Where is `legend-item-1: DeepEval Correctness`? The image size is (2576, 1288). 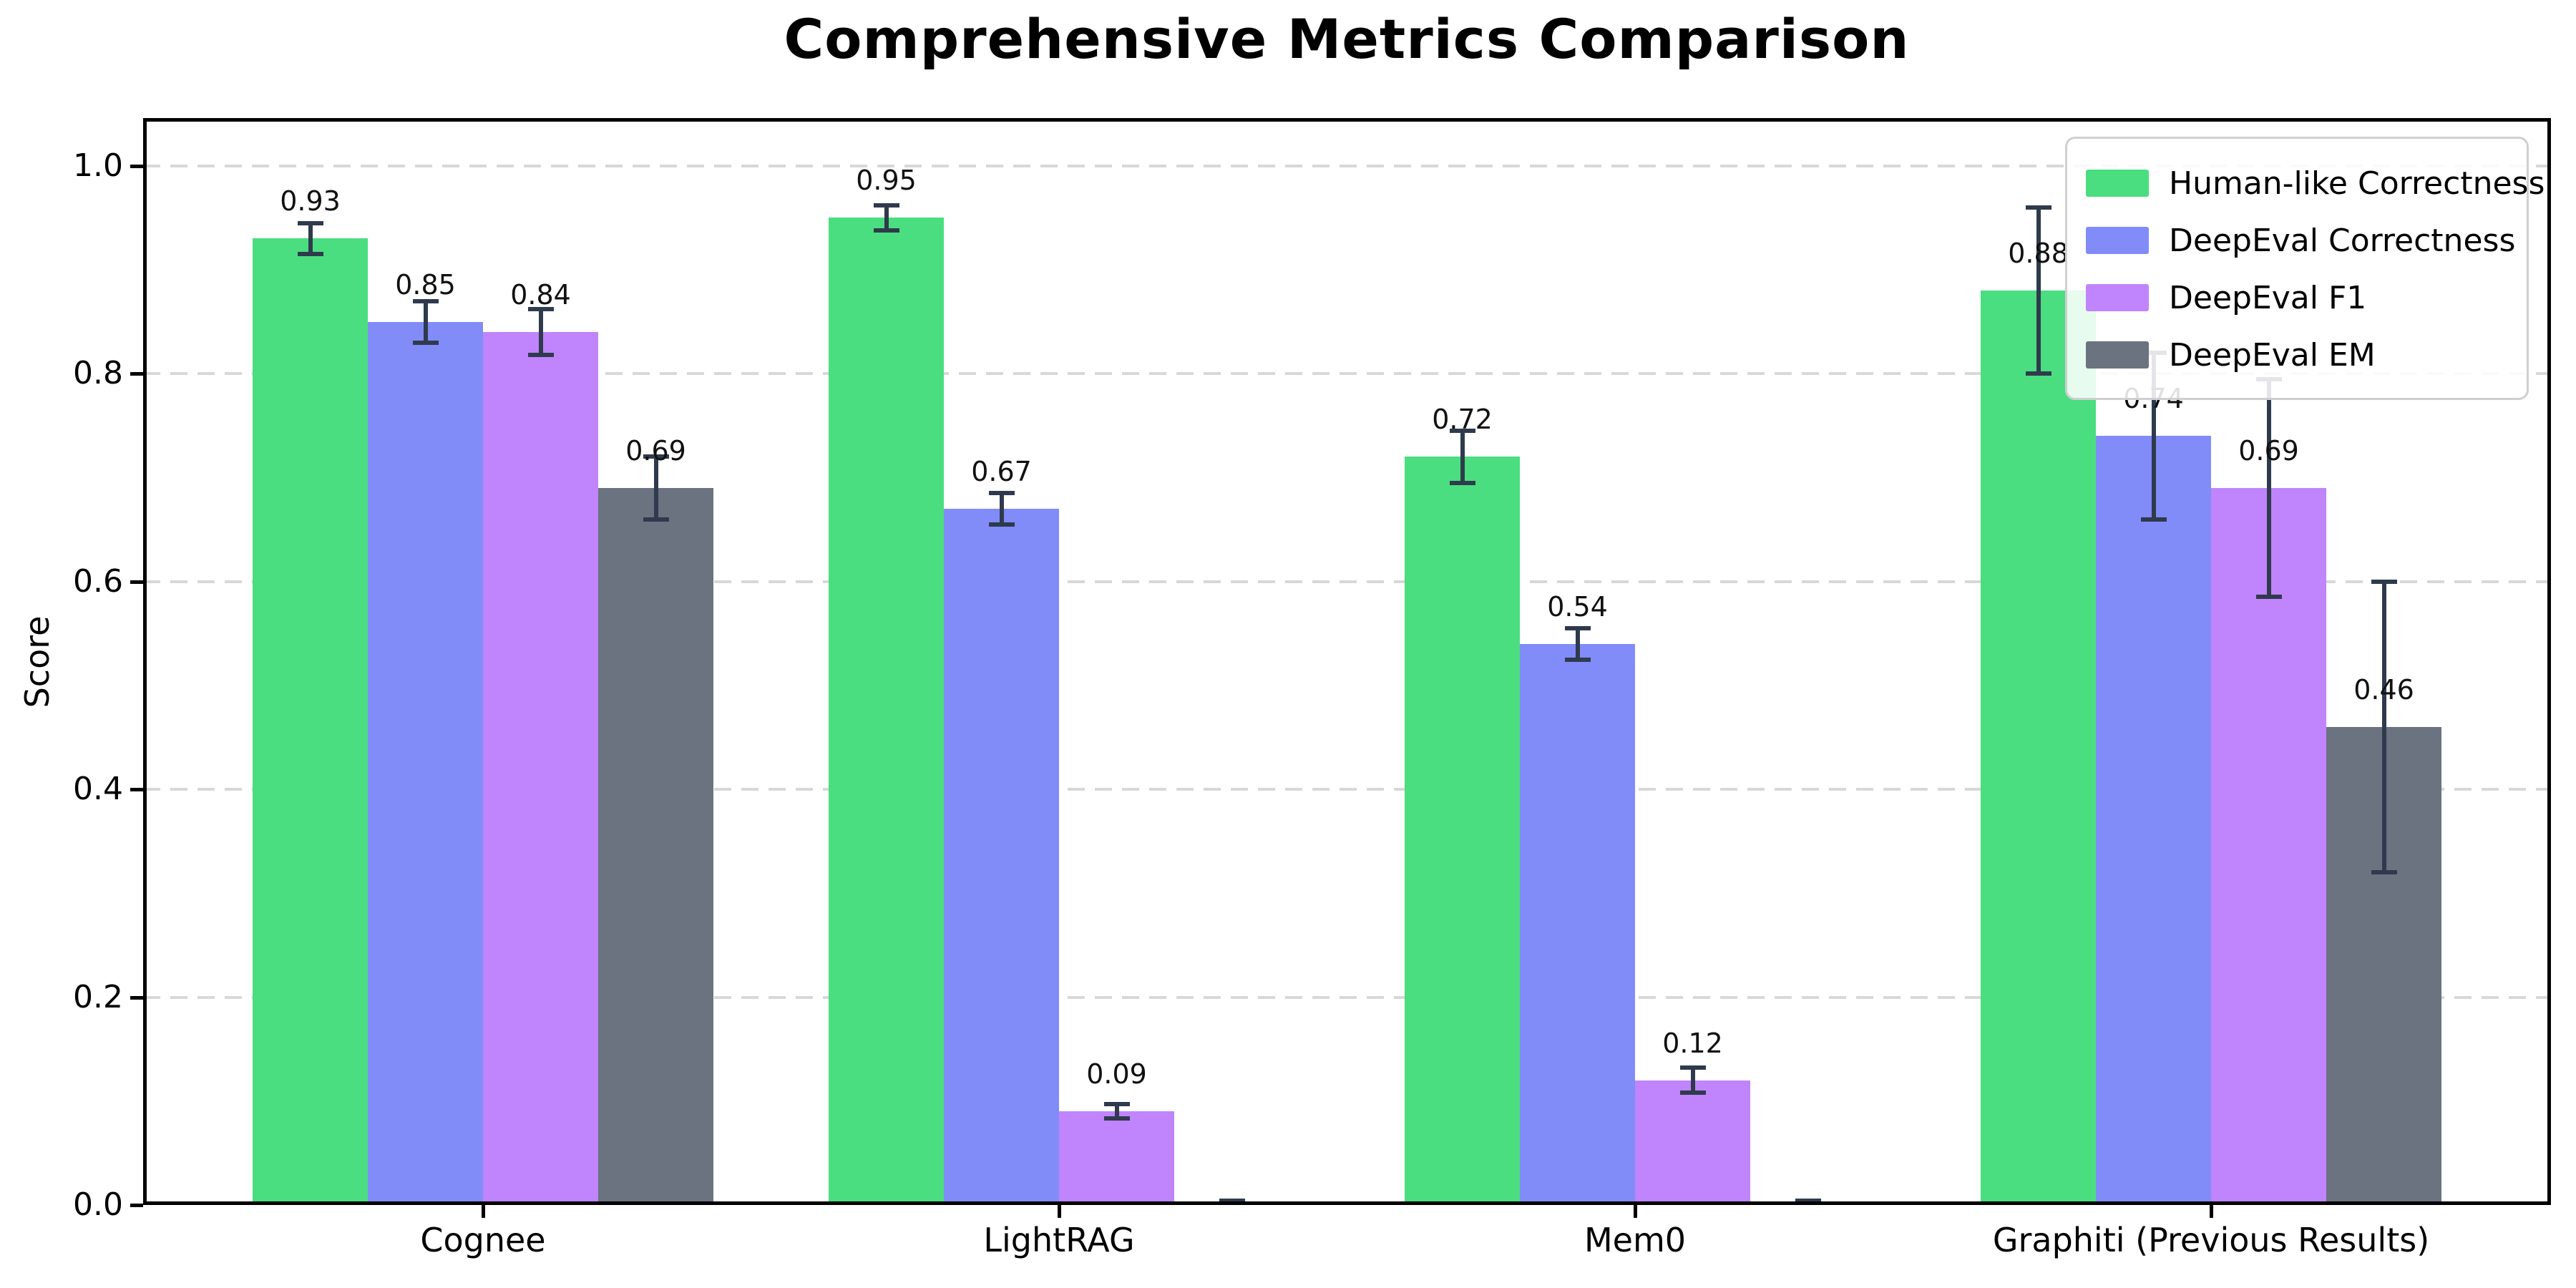
legend-item-1: DeepEval Correctness is located at coordinates (2306, 240).